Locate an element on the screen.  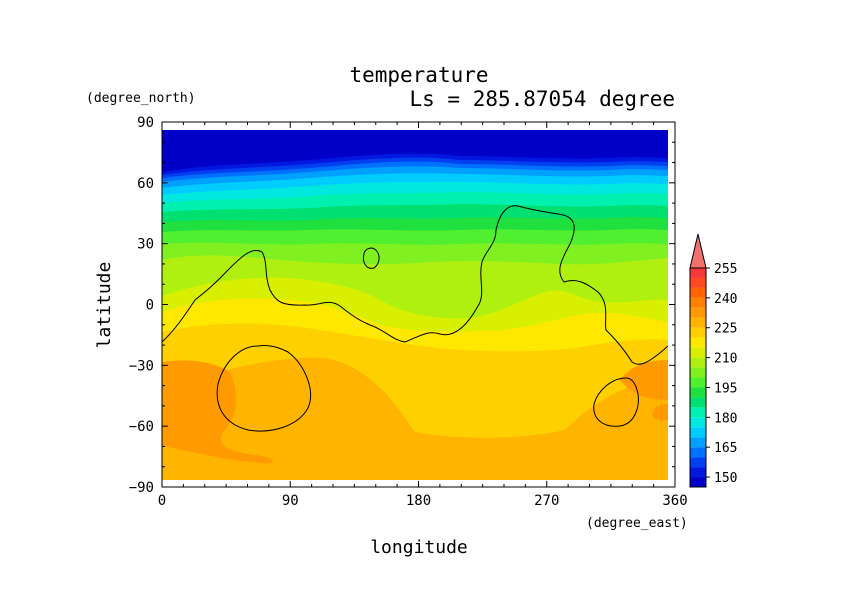
chart-title: temperature is located at coordinates (418, 75).